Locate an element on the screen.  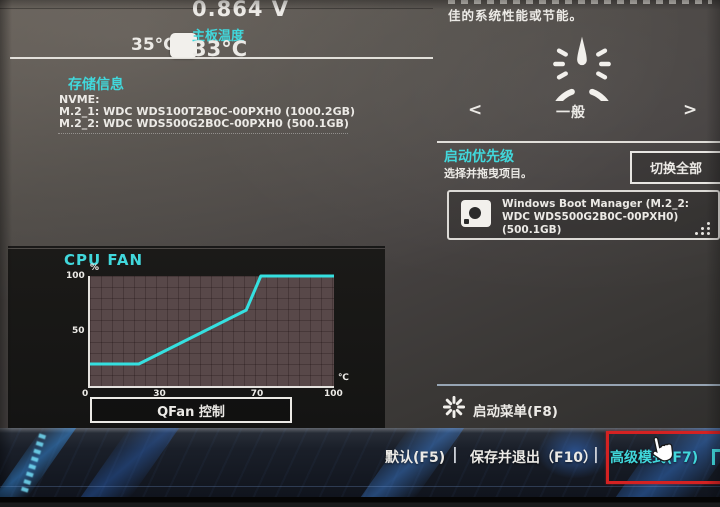
cropped-text-row is located at coordinates (580, 2).